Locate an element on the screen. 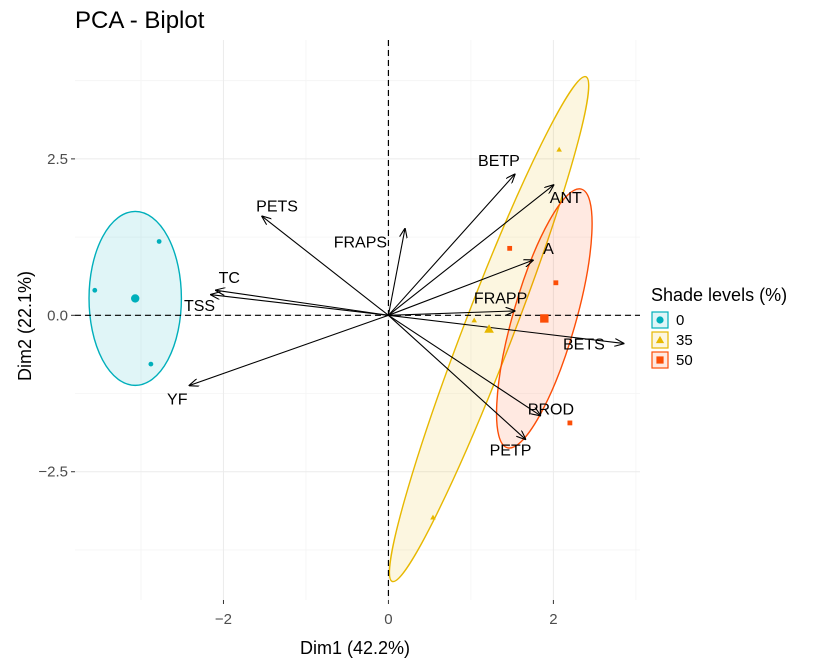 This screenshot has height=666, width=825. legend-label-50: 50 is located at coordinates (684, 360).